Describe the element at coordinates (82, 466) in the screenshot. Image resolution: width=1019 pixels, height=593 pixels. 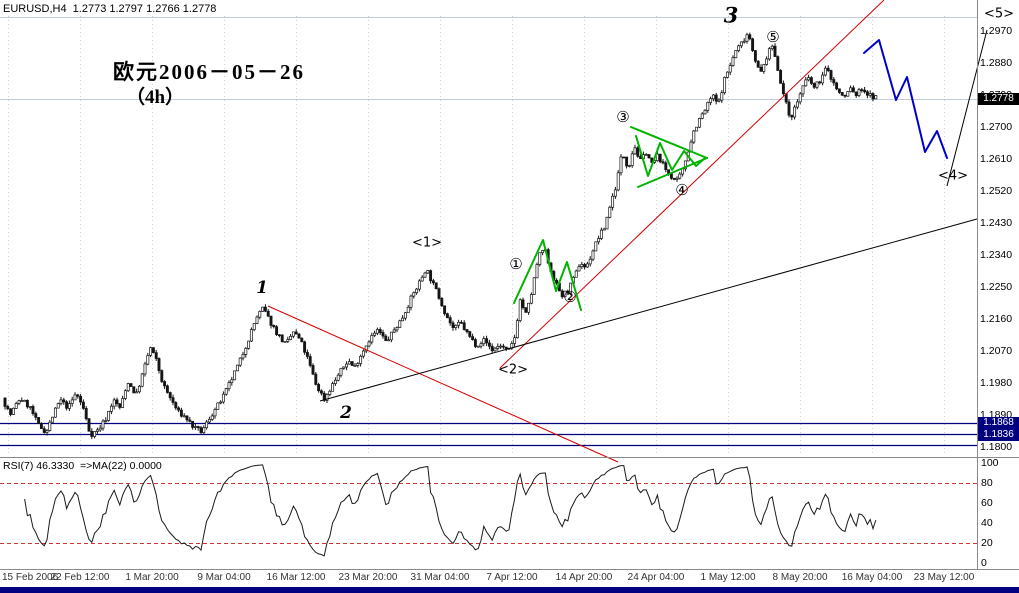
I see `rsi-indicator-label: RSI(7) 46.3330 =>MA(22) 0.0000` at that location.